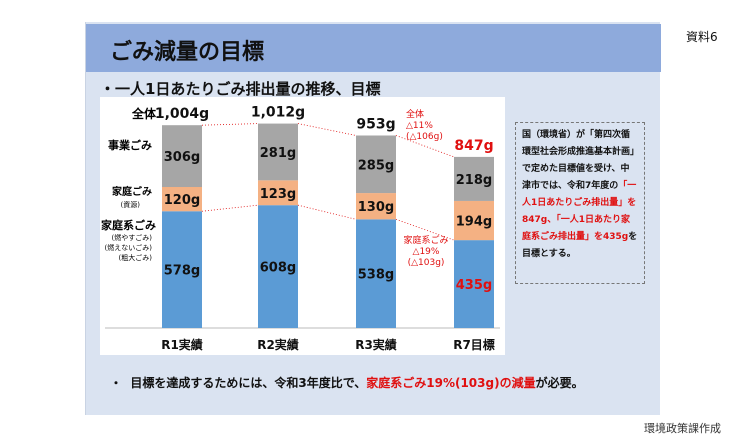 Image resolution: width=740 pixels, height=440 pixels. What do you see at coordinates (278, 344) in the screenshot?
I see `x-tick-label: R2実績` at bounding box center [278, 344].